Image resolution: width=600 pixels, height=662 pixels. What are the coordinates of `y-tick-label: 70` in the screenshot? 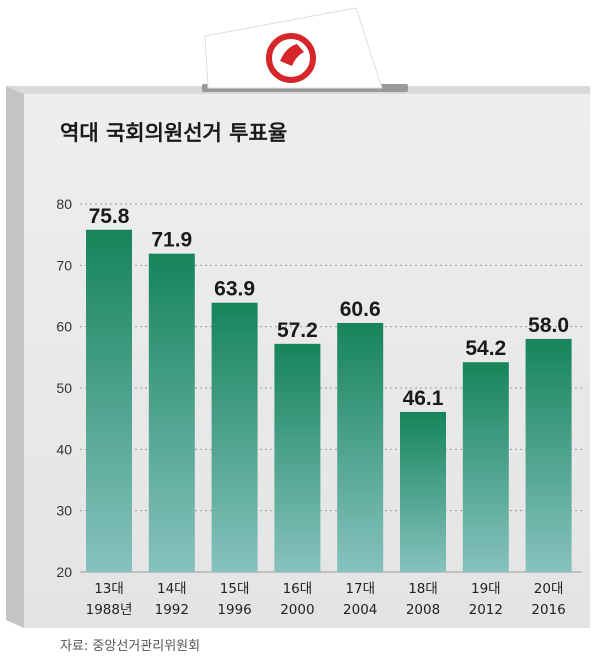 It's located at (64, 265).